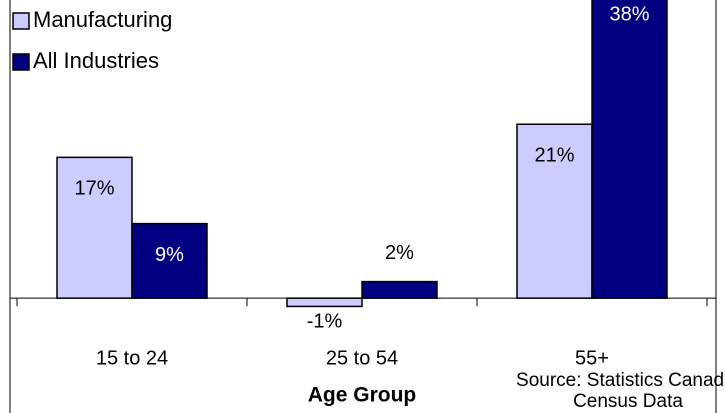 The height and width of the screenshot is (413, 725). Describe the element at coordinates (362, 358) in the screenshot. I see `x-tick-label: 25 to 54` at that location.